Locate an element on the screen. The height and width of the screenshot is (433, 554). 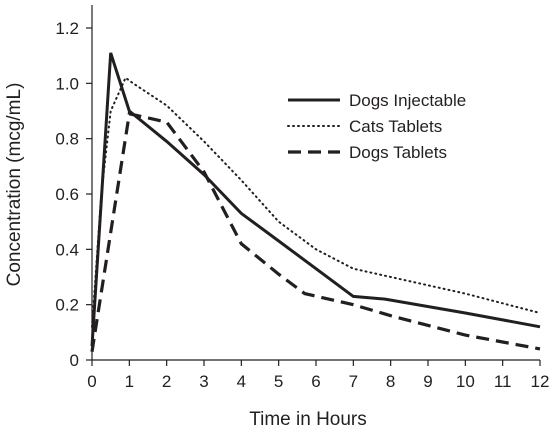
legend-label: Dogs Tablets is located at coordinates (398, 152).